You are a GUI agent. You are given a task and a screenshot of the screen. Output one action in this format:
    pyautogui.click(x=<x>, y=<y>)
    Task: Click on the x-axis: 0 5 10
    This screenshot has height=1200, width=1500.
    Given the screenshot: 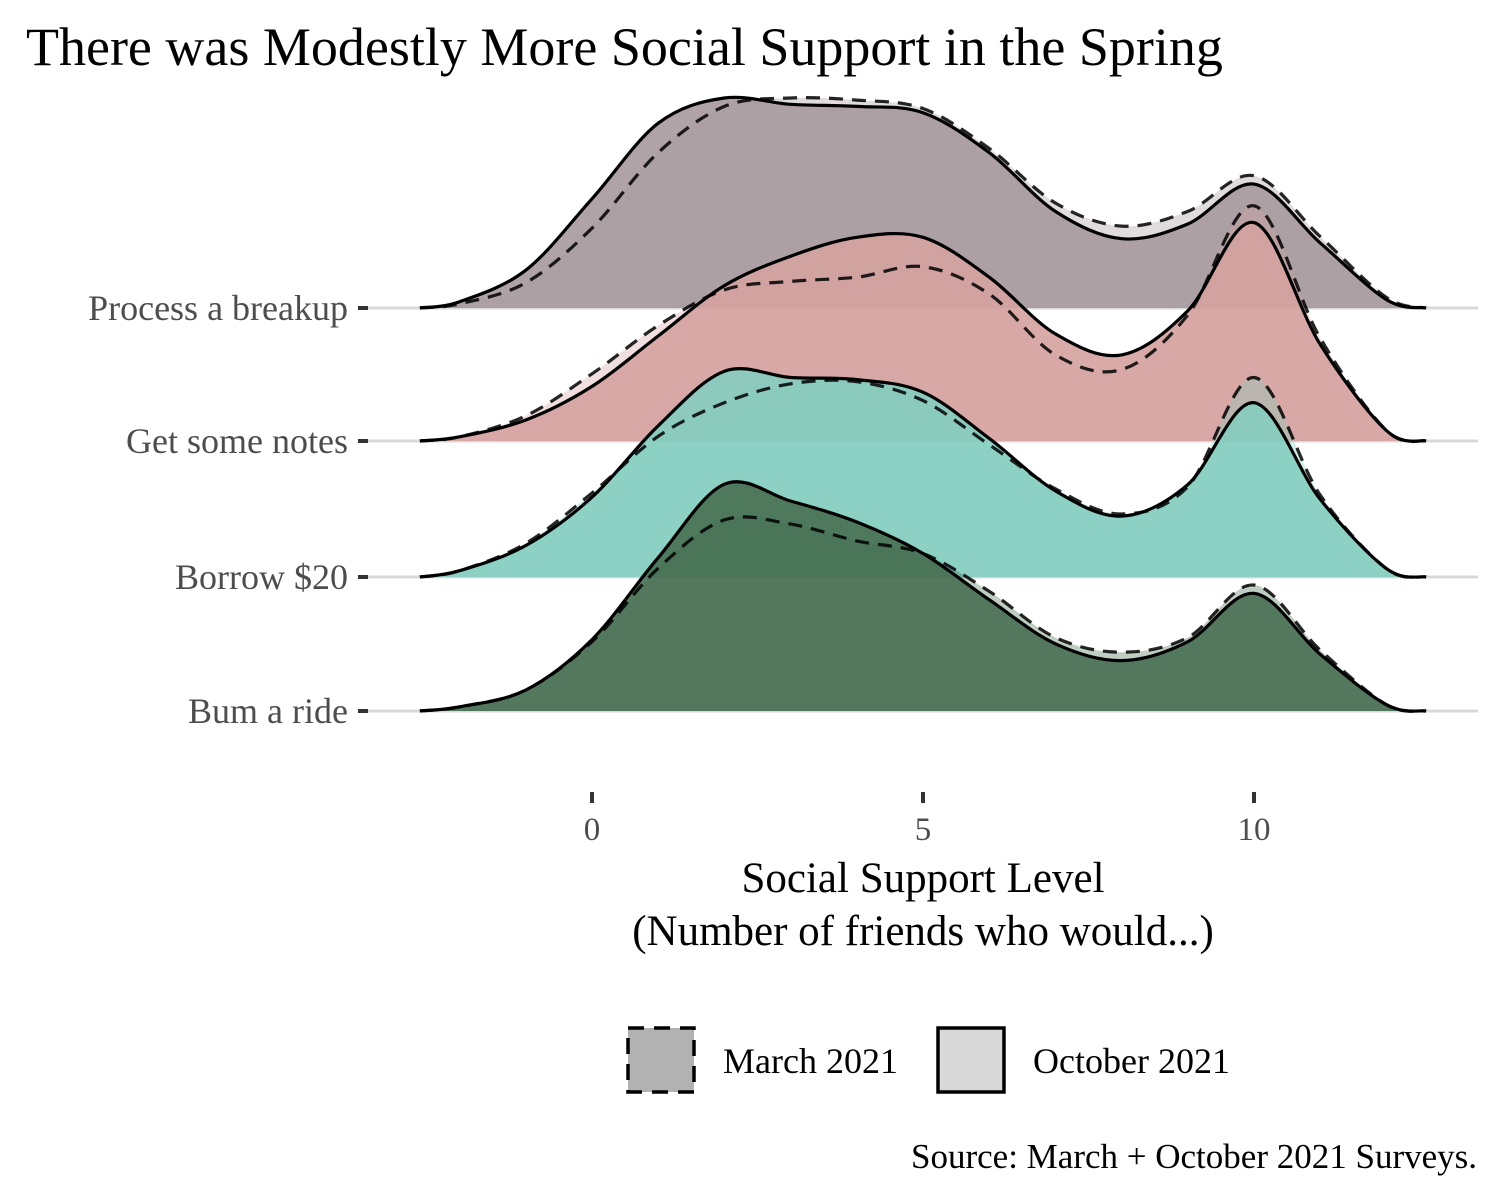 What is the action you would take?
    pyautogui.click(x=927, y=820)
    